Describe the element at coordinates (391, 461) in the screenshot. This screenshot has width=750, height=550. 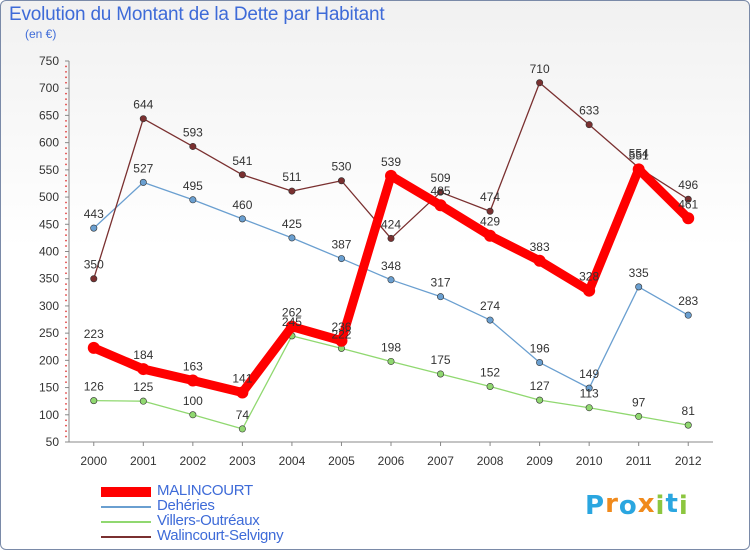
I see `x-tick-label: 2006` at that location.